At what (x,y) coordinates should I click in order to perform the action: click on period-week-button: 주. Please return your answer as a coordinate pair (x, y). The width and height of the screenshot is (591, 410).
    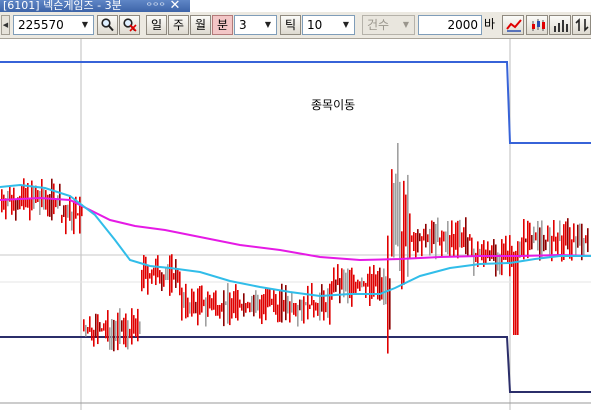
    Looking at the image, I should click on (178, 25).